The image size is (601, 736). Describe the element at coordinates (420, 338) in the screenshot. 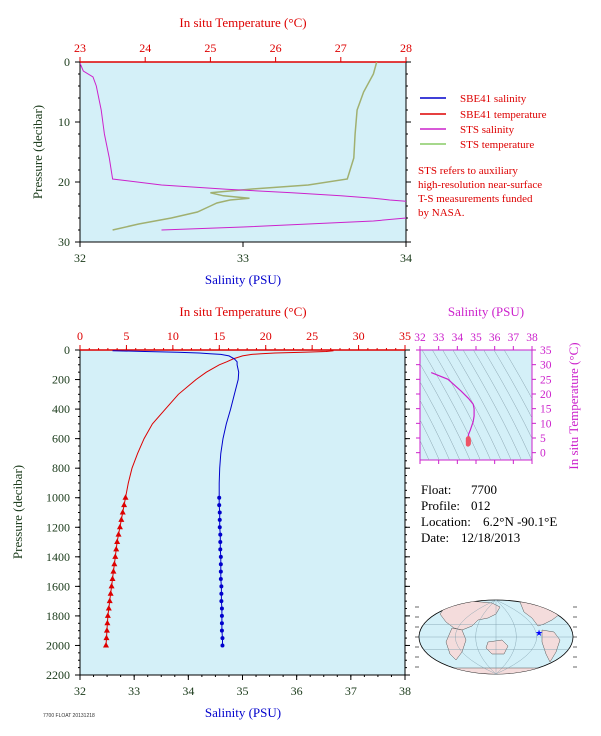

I see `ts-salinity-tick-label: 32` at that location.